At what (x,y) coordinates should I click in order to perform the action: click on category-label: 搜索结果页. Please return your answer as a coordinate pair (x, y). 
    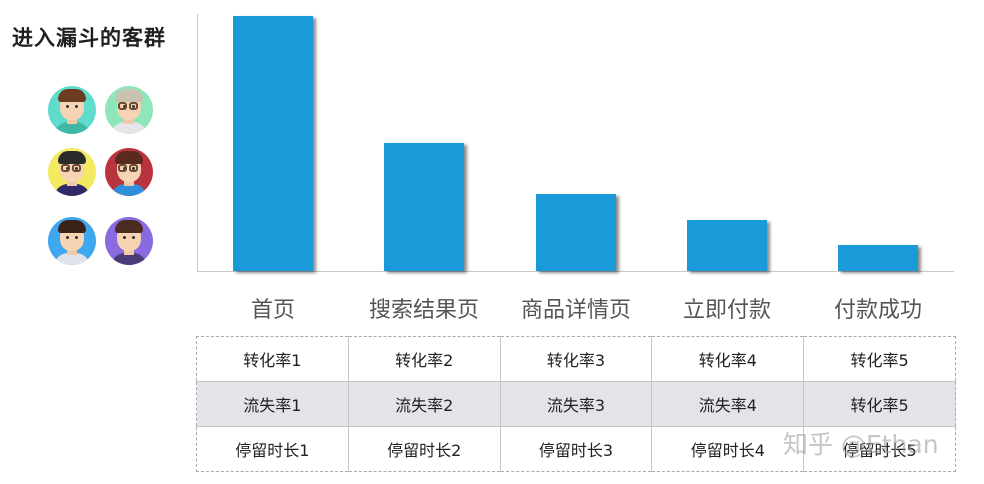
    Looking at the image, I should click on (424, 310).